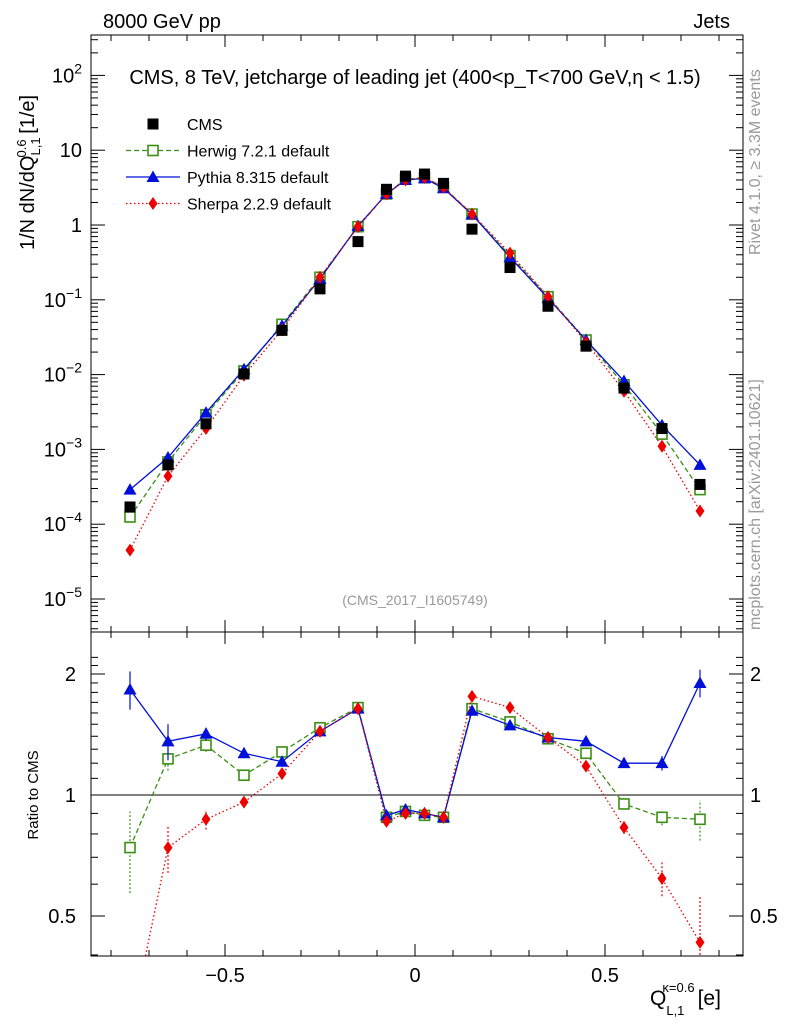  What do you see at coordinates (224, 976) in the screenshot?
I see `x-tick-label: −0.5` at bounding box center [224, 976].